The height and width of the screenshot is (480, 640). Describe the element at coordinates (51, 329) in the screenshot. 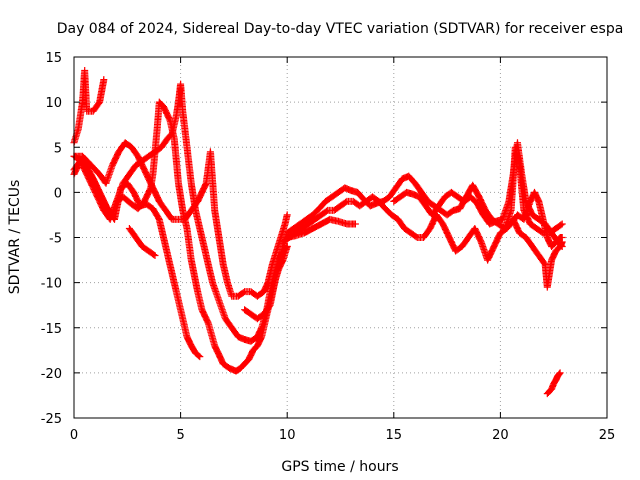

I see `y-tick-label: -15` at that location.